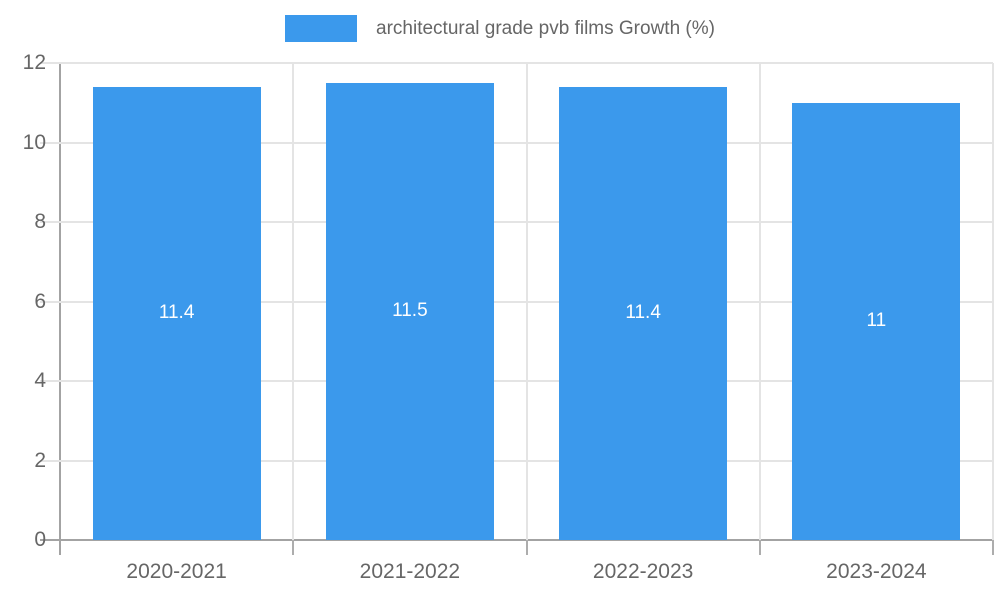 This screenshot has width=1000, height=600. I want to click on x-axis-category-label: 2023-2024, so click(876, 571).